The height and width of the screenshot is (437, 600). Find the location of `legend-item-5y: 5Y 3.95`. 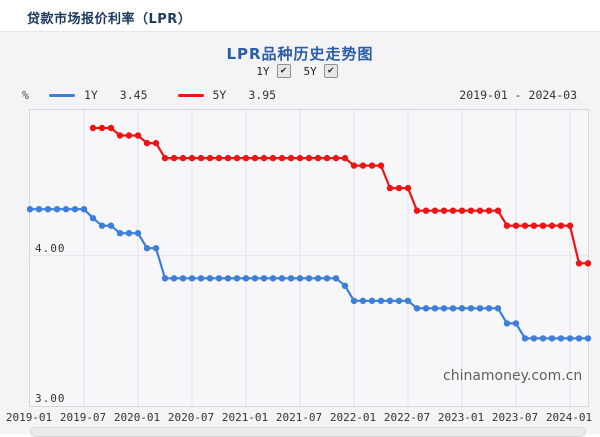

legend-item-5y: 5Y 3.95 is located at coordinates (227, 95).